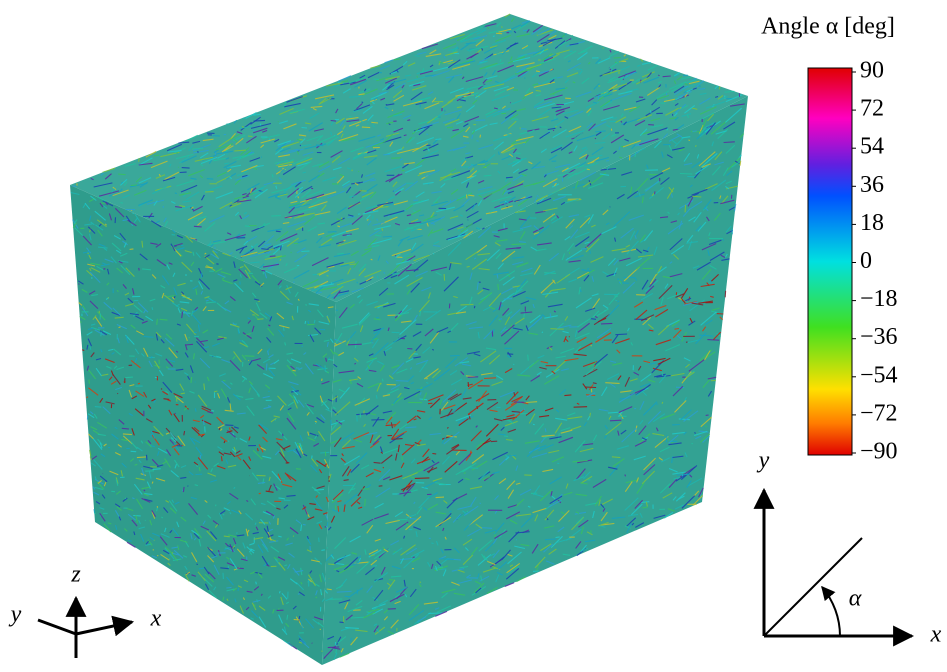  Describe the element at coordinates (872, 147) in the screenshot. I see `colorbar-tick-label: 54` at that location.